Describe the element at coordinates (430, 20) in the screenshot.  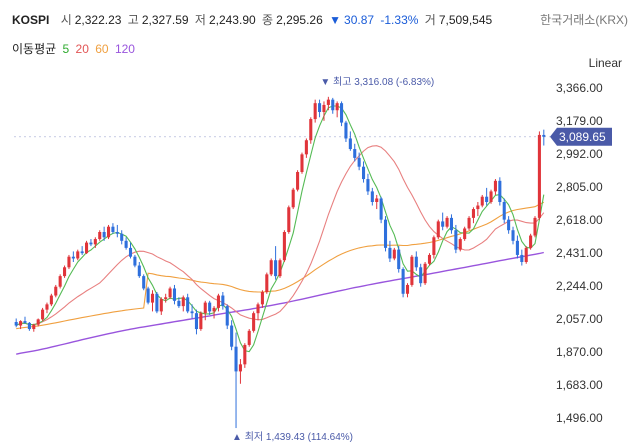
I see `volume-label: 거` at that location.